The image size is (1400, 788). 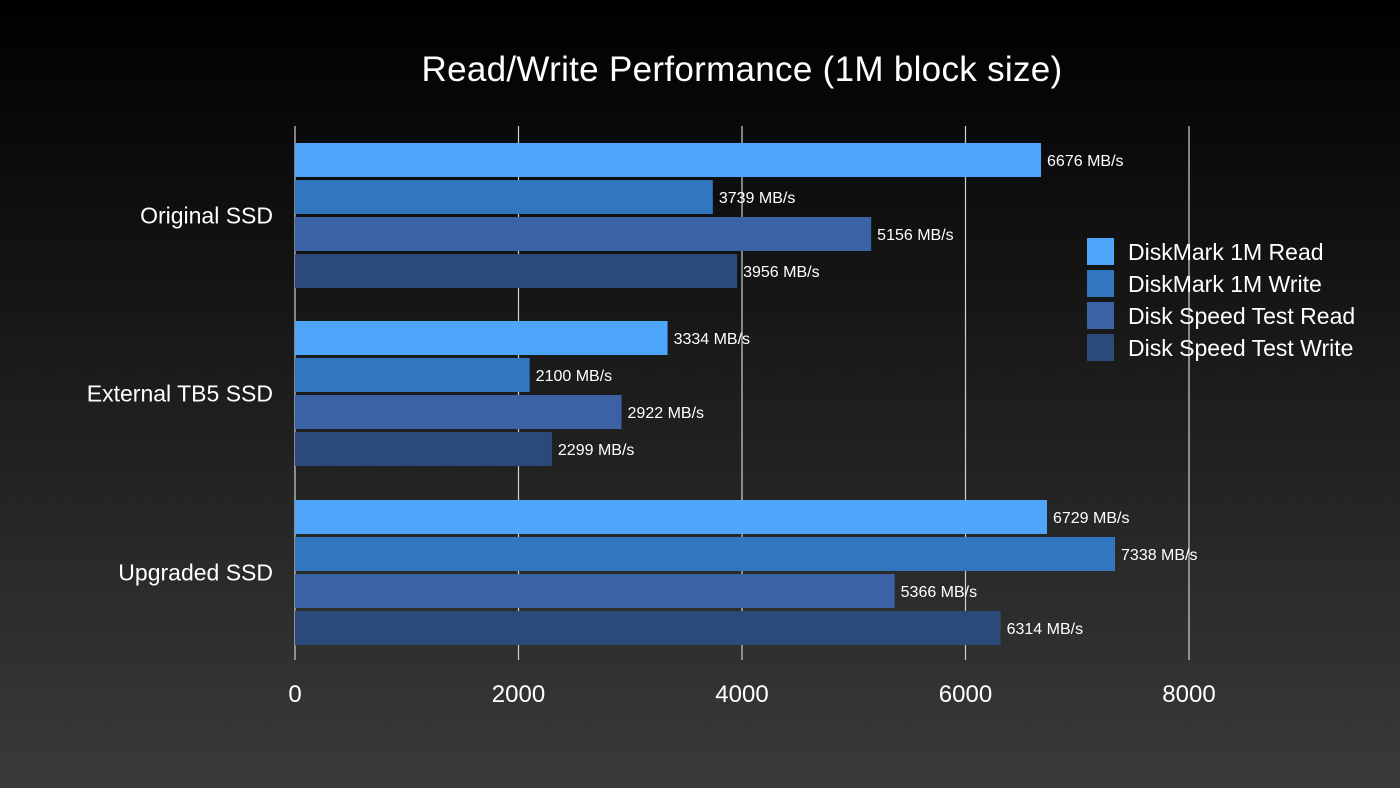 I want to click on x-tick-label-4: 8000, so click(x=1188, y=694).